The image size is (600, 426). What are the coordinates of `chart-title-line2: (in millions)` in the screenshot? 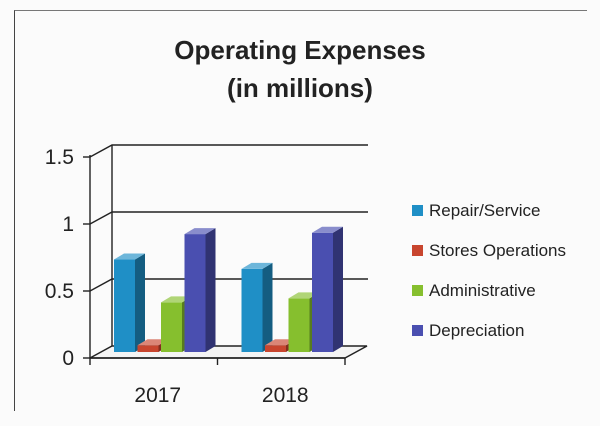 It's located at (300, 88).